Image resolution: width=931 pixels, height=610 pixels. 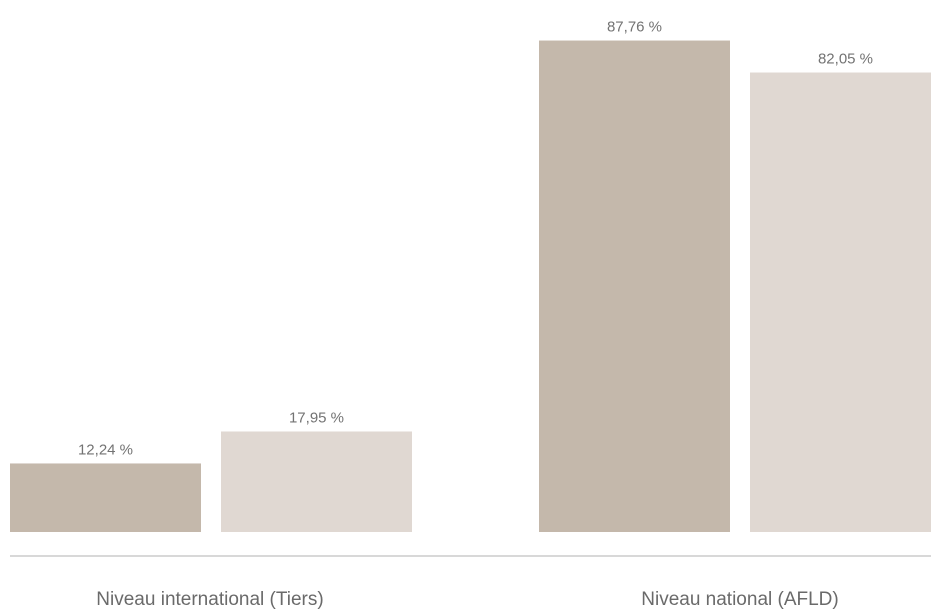 I want to click on data-label-2-series-1: 87,76 %, so click(x=634, y=27).